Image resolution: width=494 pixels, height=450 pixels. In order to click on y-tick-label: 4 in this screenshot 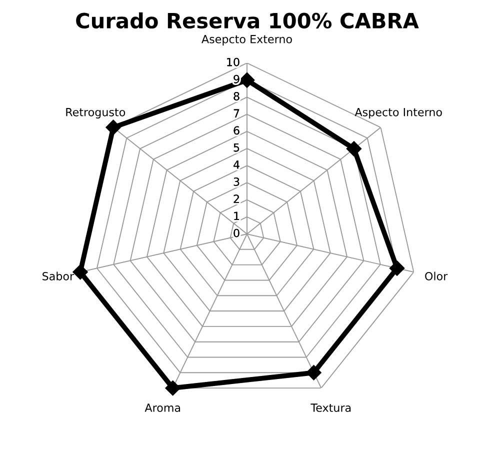, I will do `click(237, 164)`.